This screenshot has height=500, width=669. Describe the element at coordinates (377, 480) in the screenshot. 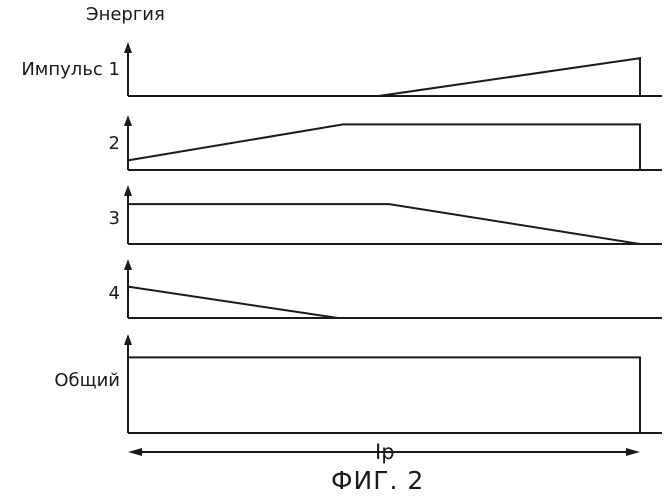

I see `figure-caption: ФИГ. 2` at that location.